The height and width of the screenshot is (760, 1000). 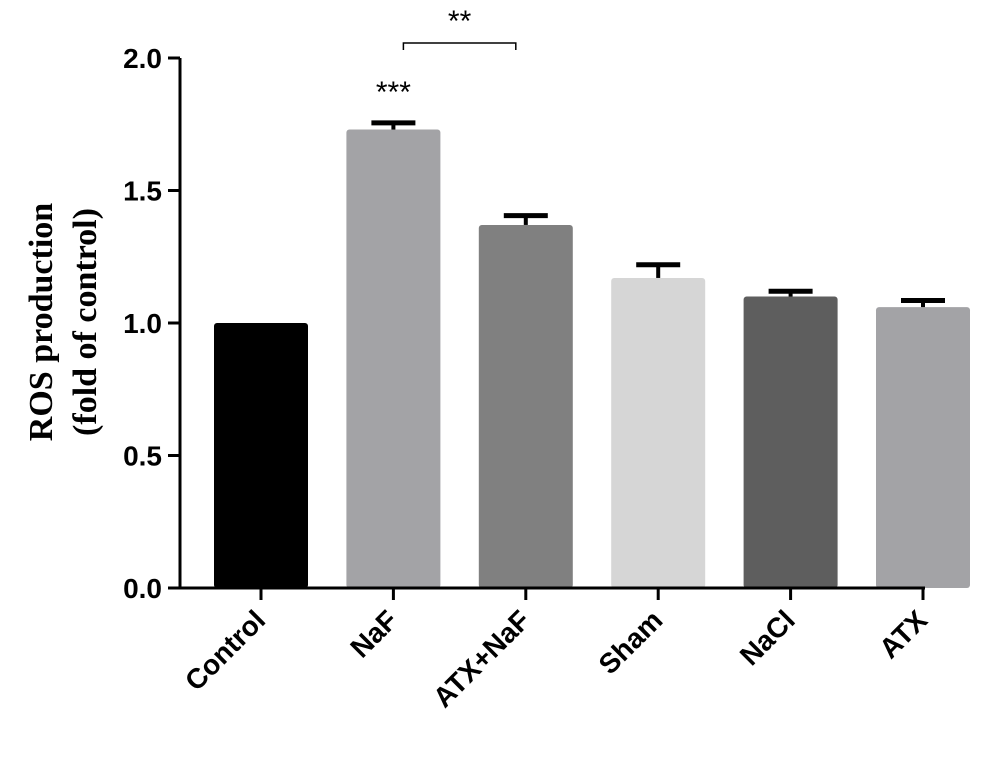 What do you see at coordinates (261, 455) in the screenshot?
I see `bar-control` at bounding box center [261, 455].